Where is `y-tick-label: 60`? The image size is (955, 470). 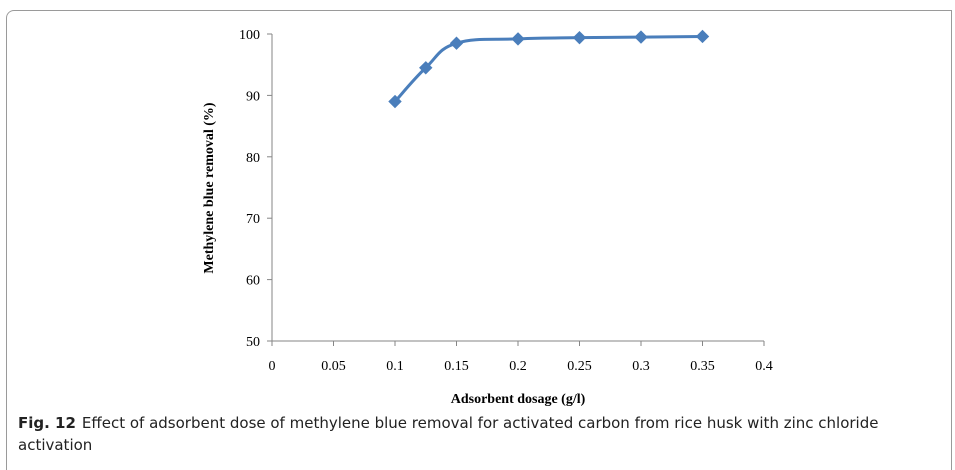 y-tick-label: 60 is located at coordinates (253, 281).